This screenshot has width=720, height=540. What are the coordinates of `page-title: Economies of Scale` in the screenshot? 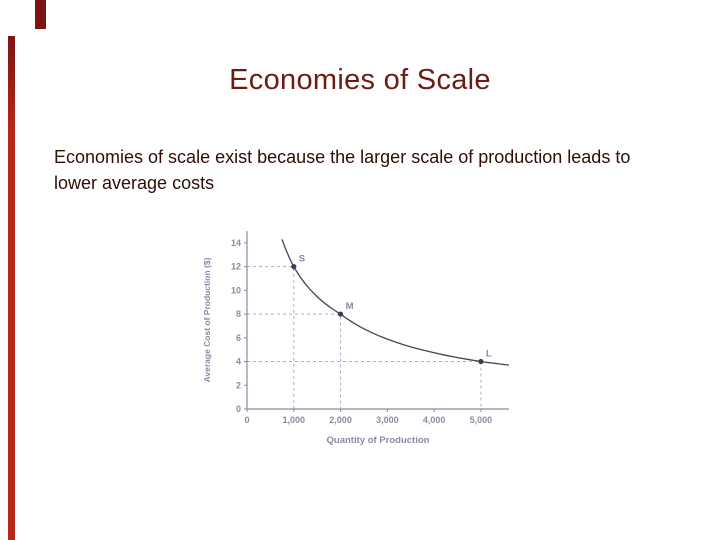 It's located at (360, 80).